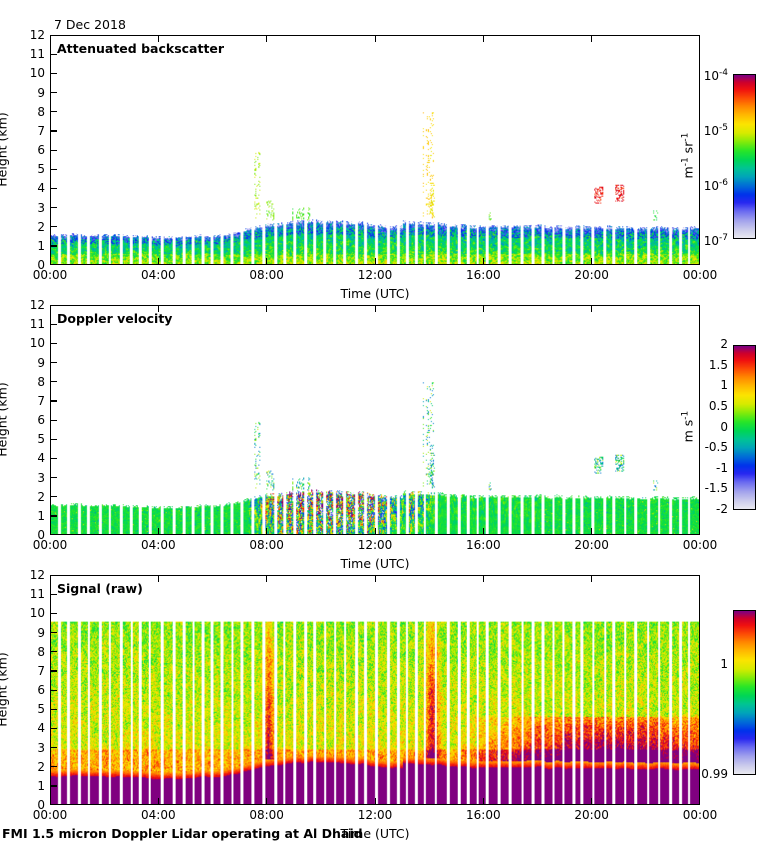  Describe the element at coordinates (375, 293) in the screenshot. I see `x-axis-title-panel1: Time (UTC)` at that location.